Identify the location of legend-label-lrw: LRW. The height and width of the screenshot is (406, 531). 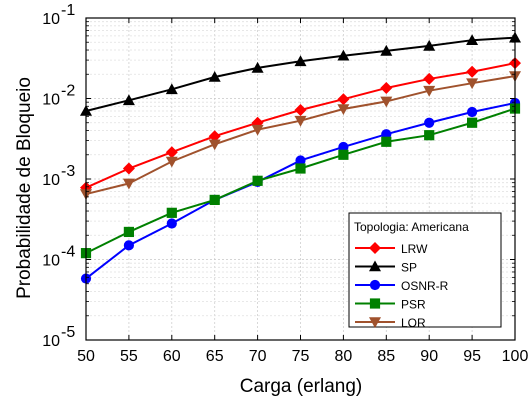
(414, 249).